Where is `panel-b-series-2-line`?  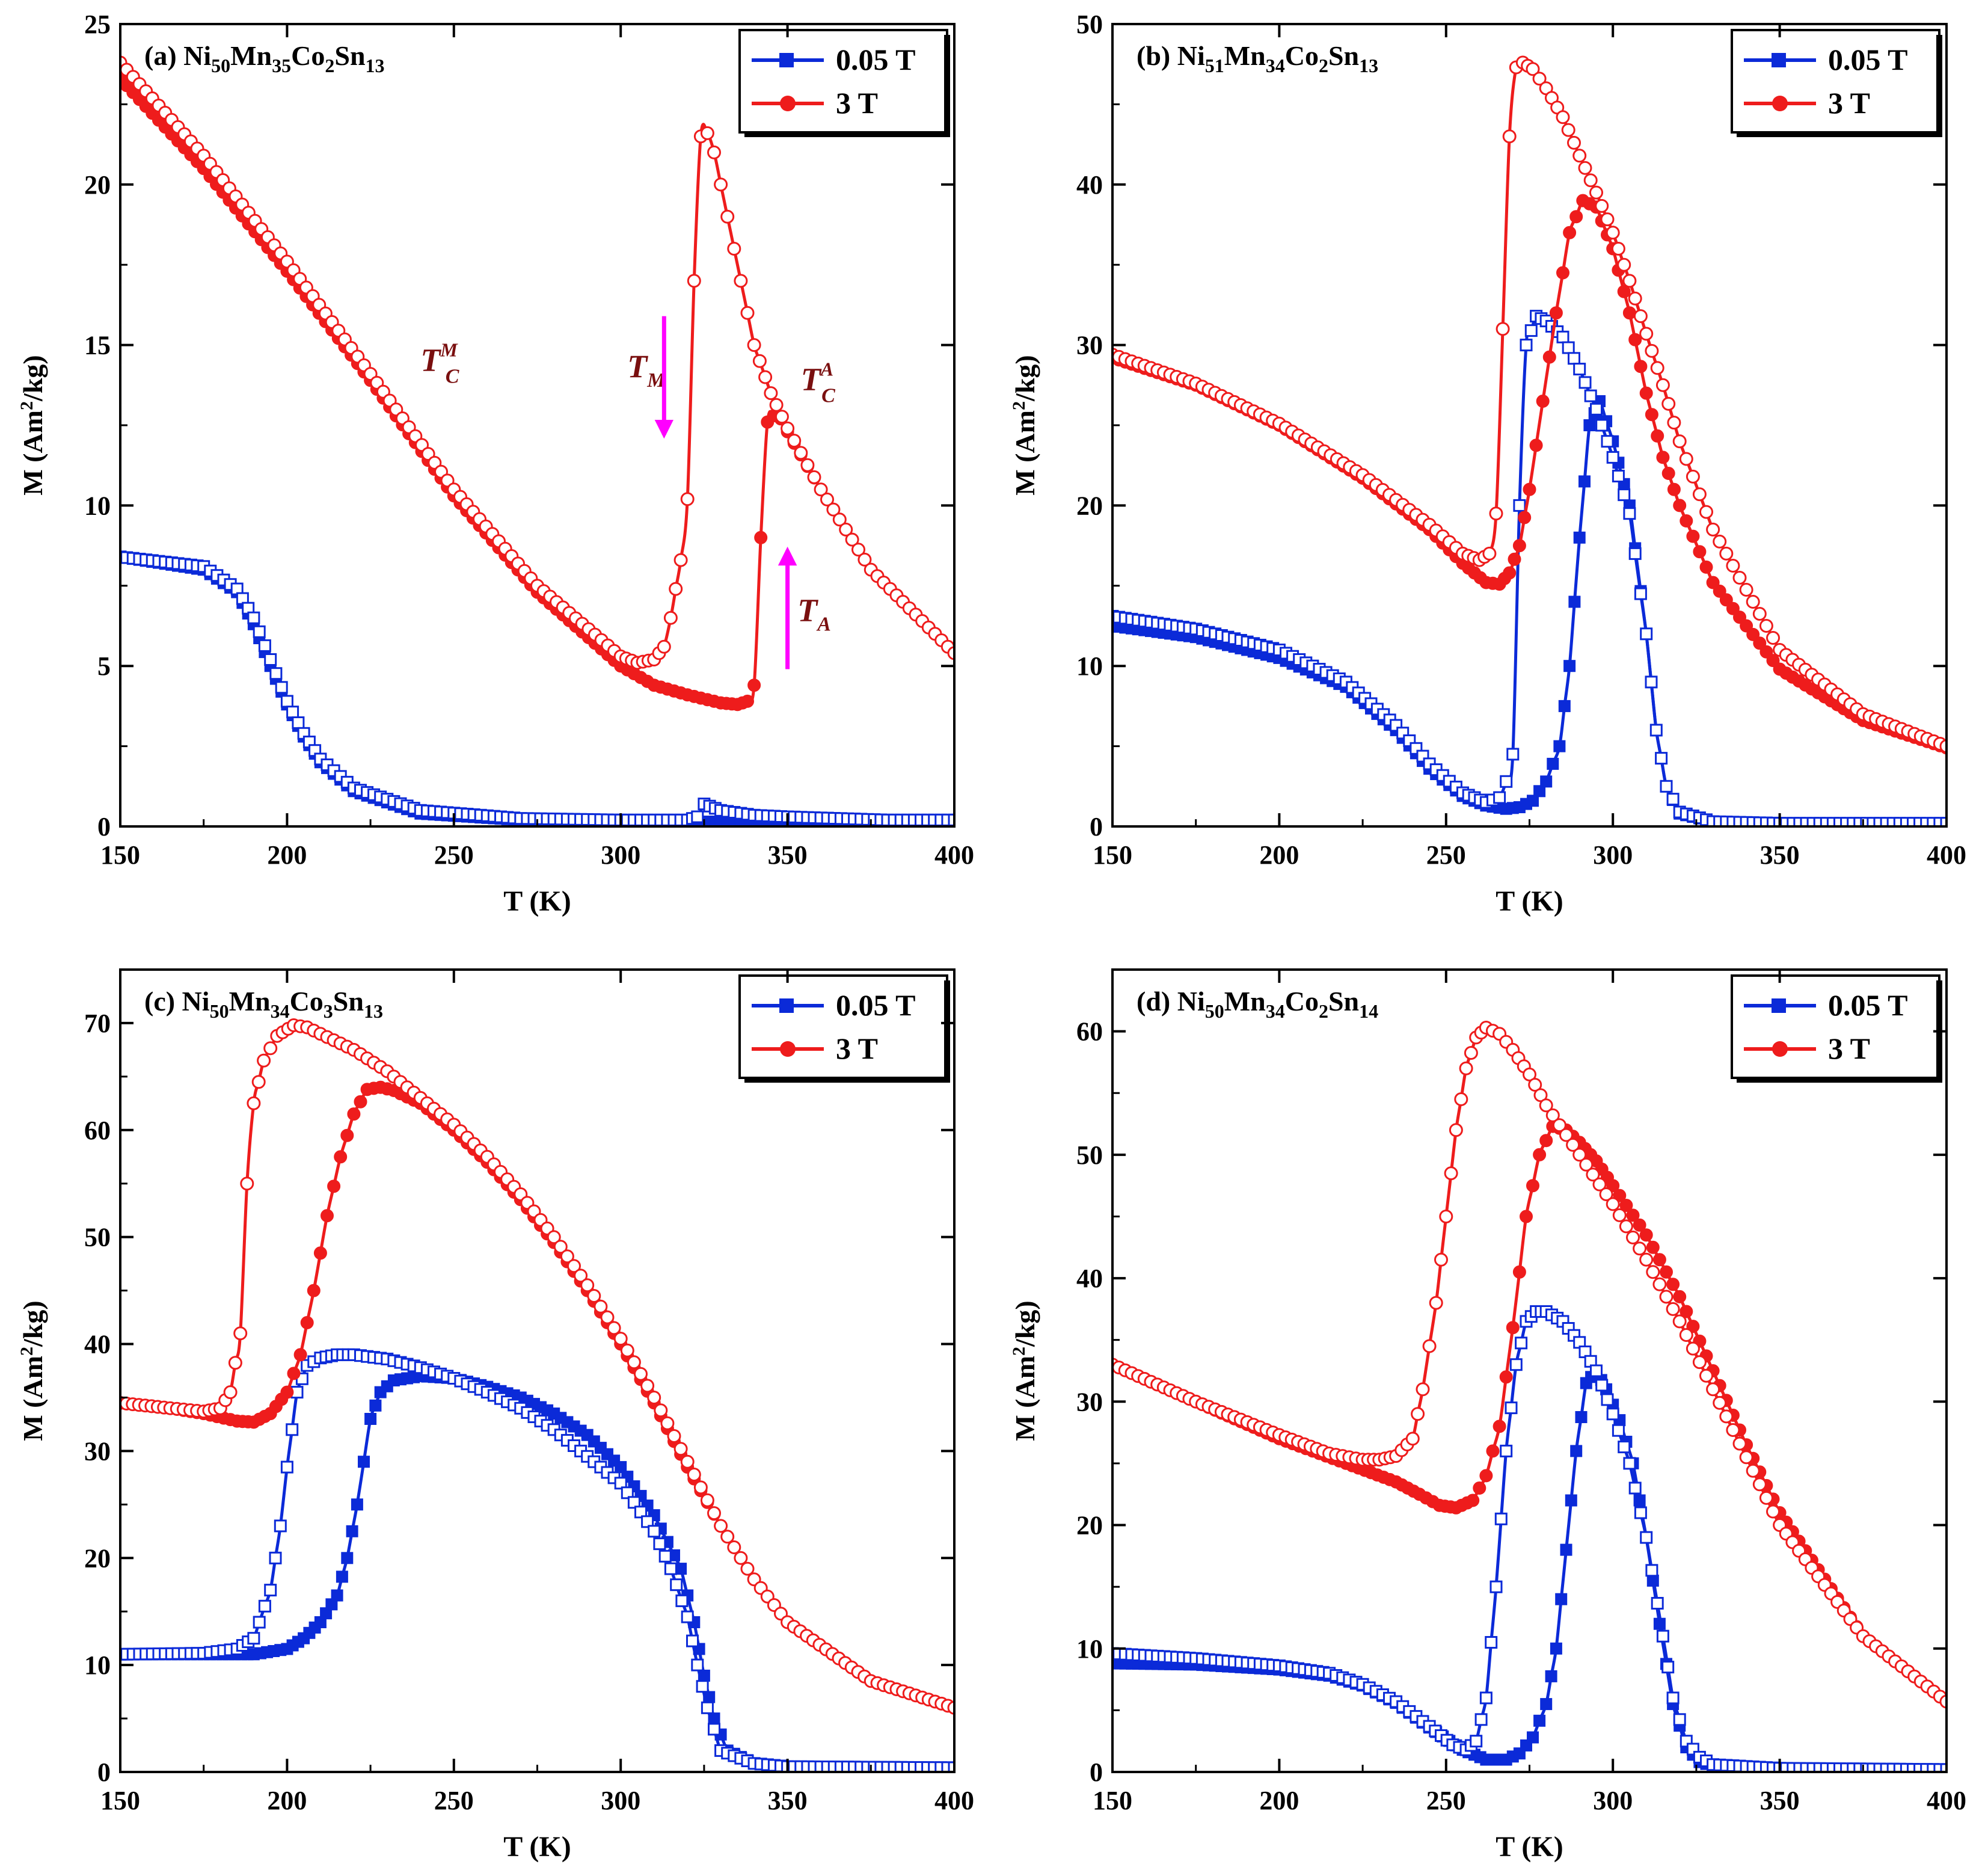
panel-b-series-2-line is located at coordinates (1529, 473).